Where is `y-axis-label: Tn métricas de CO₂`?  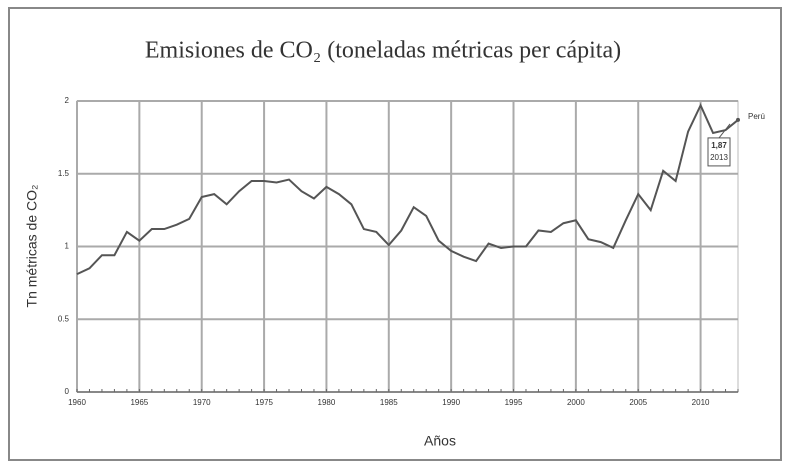 y-axis-label: Tn métricas de CO₂ is located at coordinates (32, 246).